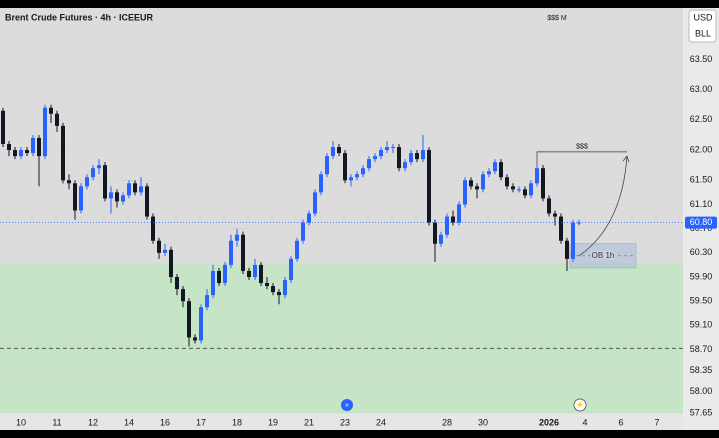 The image size is (719, 438). Describe the element at coordinates (701, 370) in the screenshot. I see `y-tick-label: 58.35` at that location.